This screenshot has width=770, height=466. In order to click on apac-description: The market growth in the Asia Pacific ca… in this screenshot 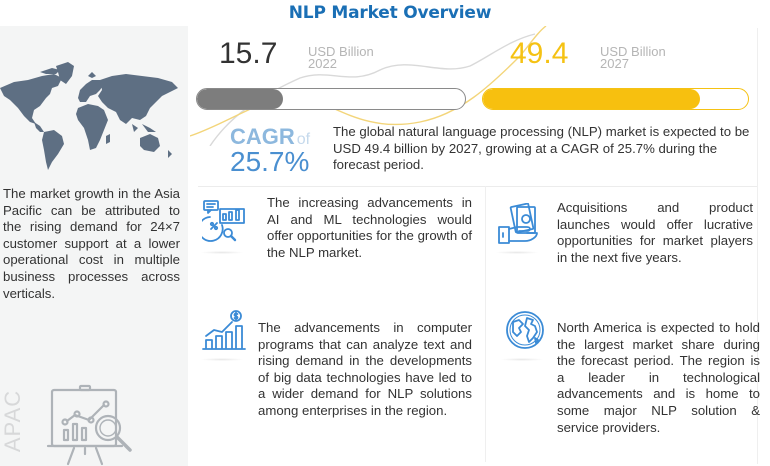, I will do `click(91, 243)`.